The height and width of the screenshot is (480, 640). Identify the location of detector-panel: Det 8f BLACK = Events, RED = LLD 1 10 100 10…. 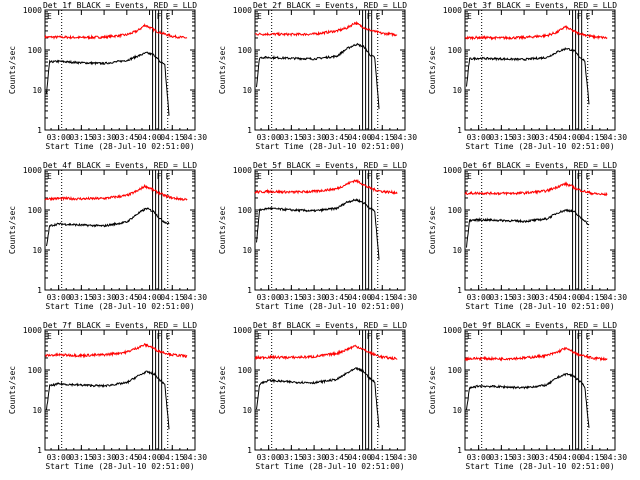
(317, 396).